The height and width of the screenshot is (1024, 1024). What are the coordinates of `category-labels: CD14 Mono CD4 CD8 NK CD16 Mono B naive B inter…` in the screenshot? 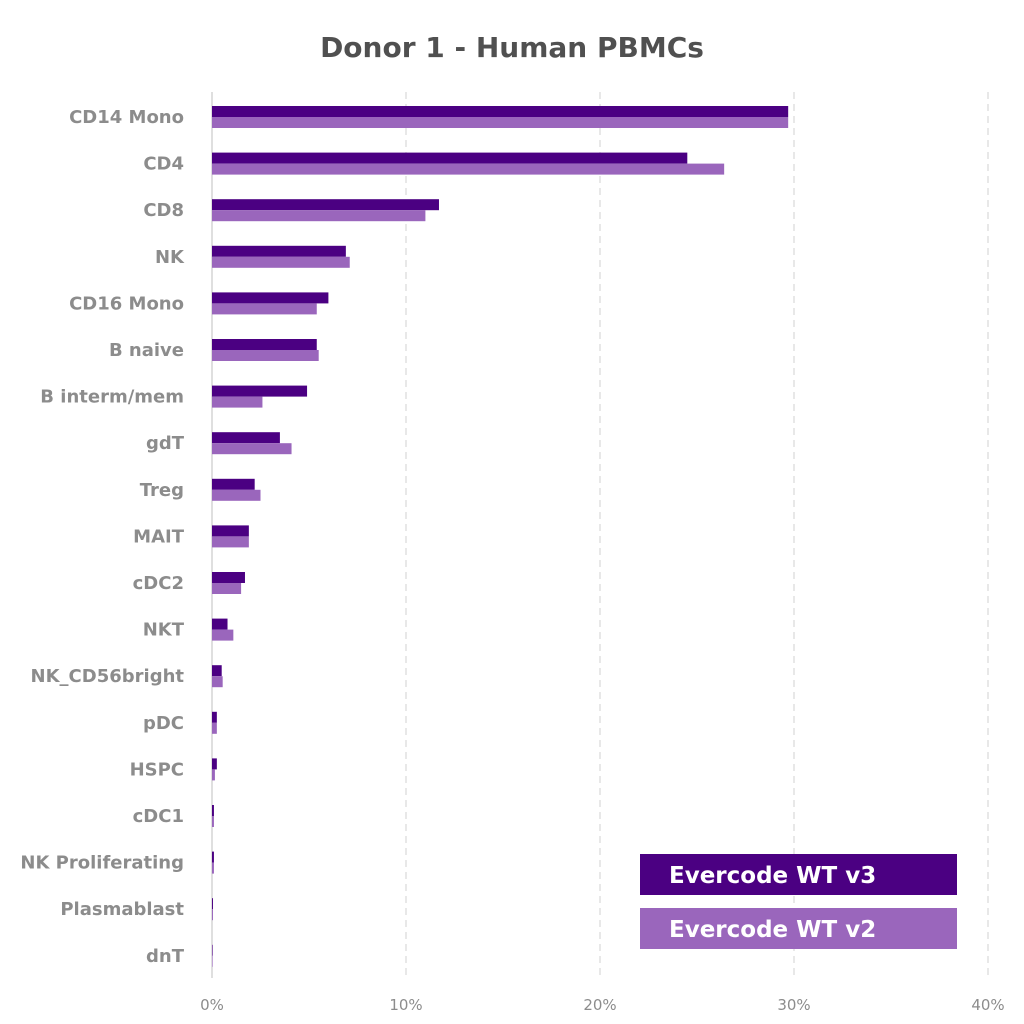 It's located at (102, 537).